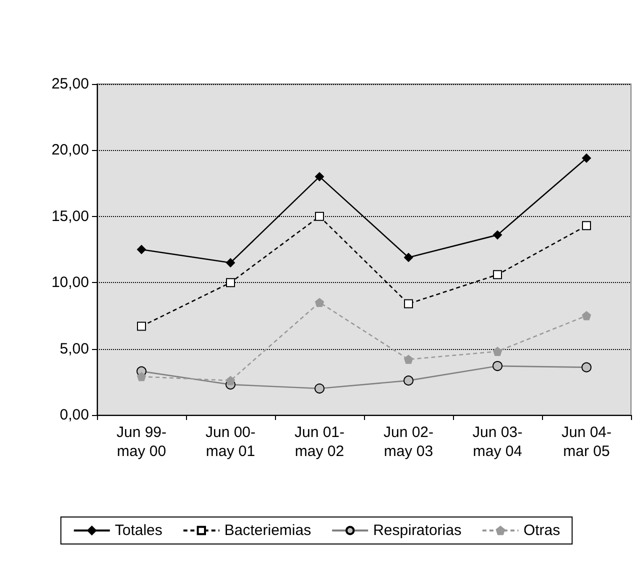 Image resolution: width=633 pixels, height=582 pixels. Describe the element at coordinates (141, 442) in the screenshot. I see `x-tick-label: Jun 99- may 00` at that location.